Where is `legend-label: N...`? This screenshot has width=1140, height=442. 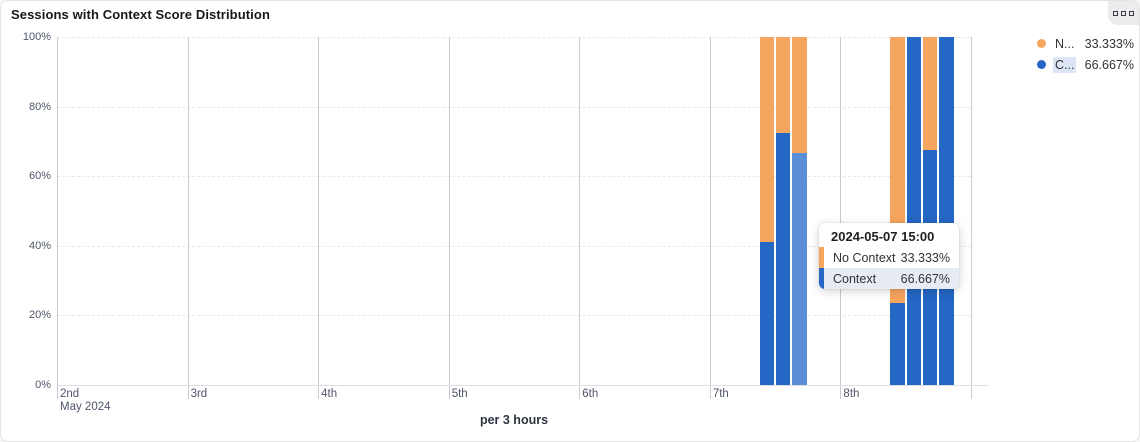
legend-label: N... is located at coordinates (1065, 43).